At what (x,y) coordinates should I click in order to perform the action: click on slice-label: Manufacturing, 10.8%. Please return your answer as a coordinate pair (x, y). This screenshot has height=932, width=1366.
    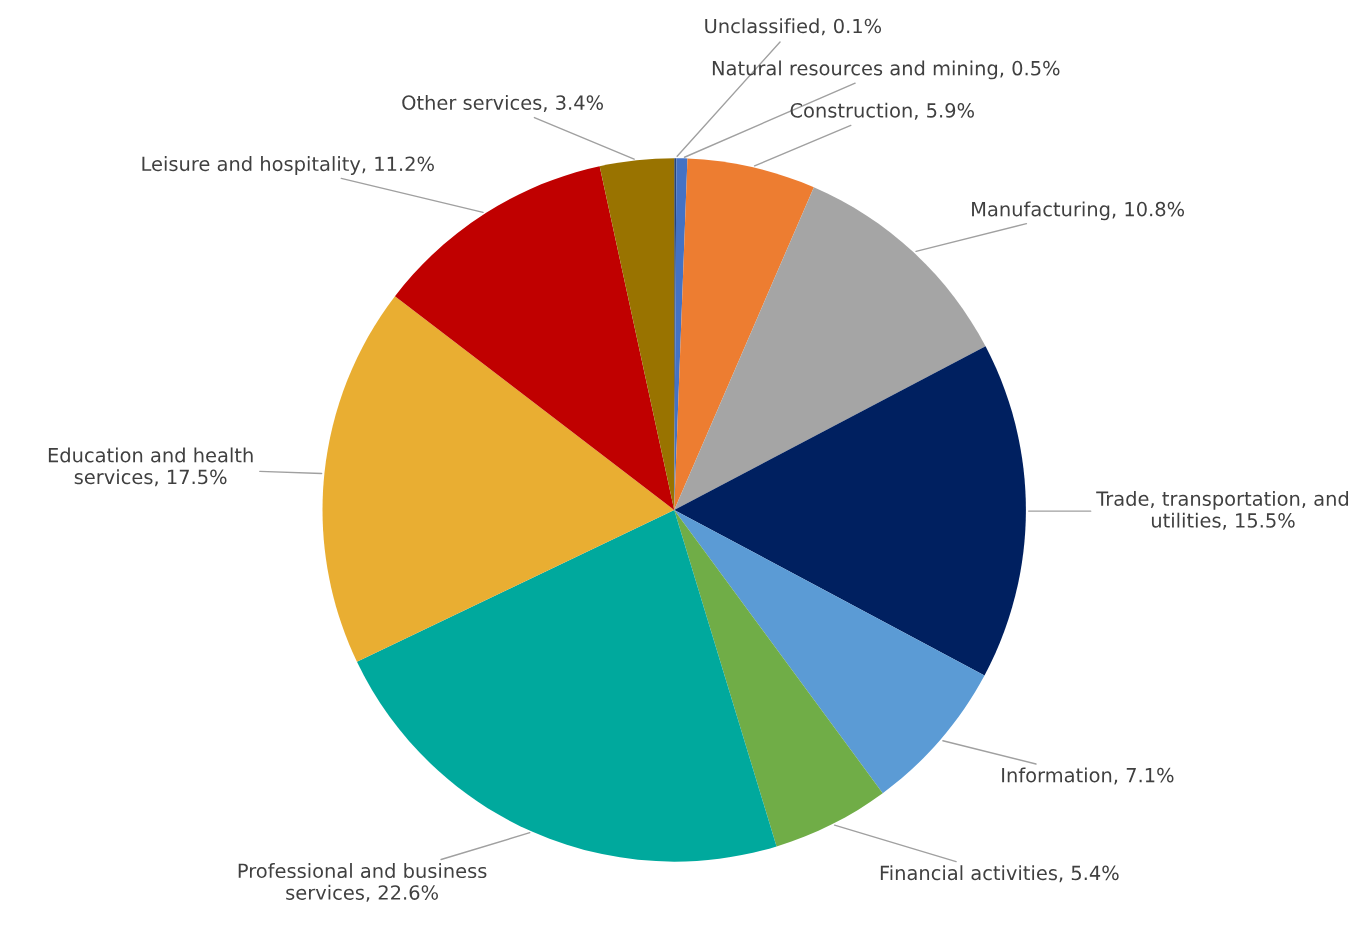
    Looking at the image, I should click on (1078, 211).